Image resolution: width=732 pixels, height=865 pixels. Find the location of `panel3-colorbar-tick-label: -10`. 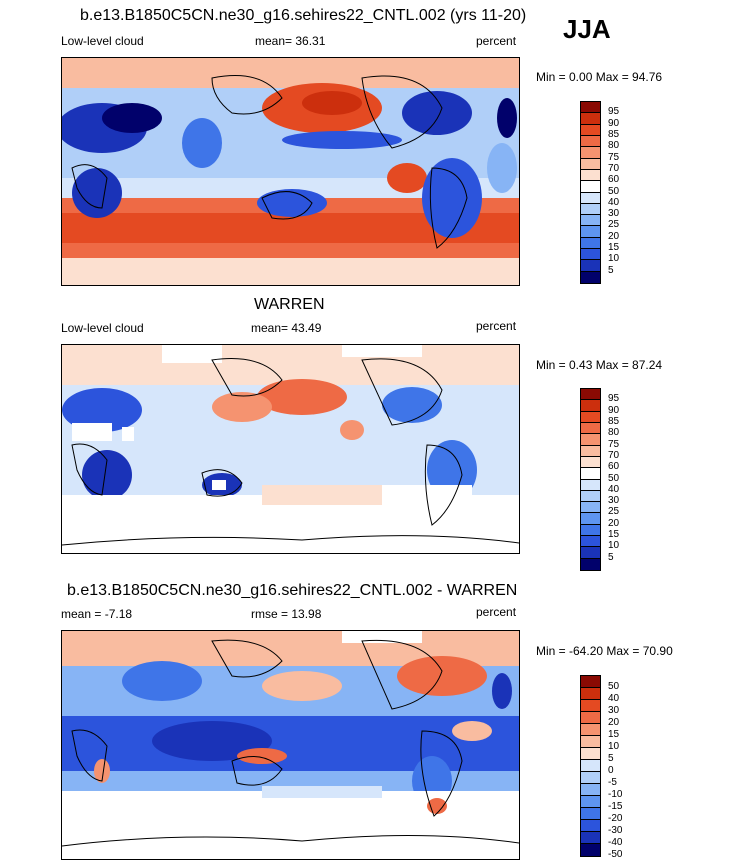

panel3-colorbar-tick-label: -10 is located at coordinates (615, 794).